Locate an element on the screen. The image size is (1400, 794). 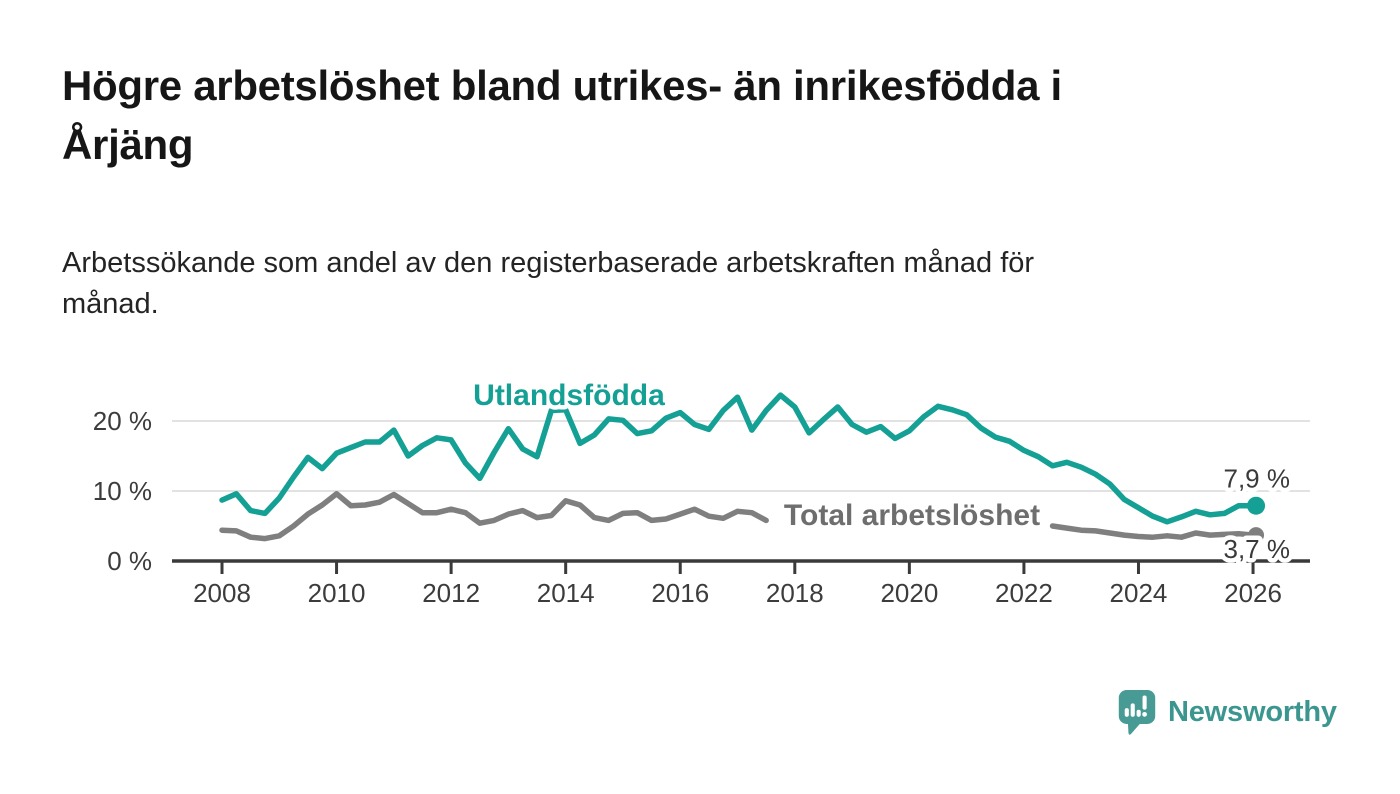
series-label-total-arbetsloshet: Total arbetslöshet is located at coordinates (912, 515).